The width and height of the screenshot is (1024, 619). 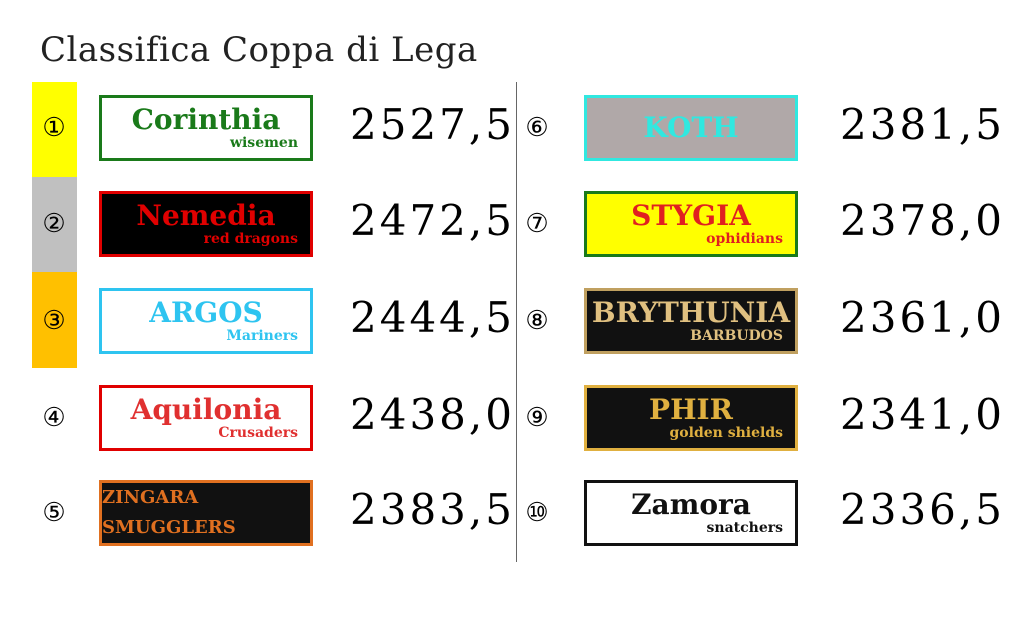 What do you see at coordinates (206, 119) in the screenshot?
I see `team-name: Corinthia` at bounding box center [206, 119].